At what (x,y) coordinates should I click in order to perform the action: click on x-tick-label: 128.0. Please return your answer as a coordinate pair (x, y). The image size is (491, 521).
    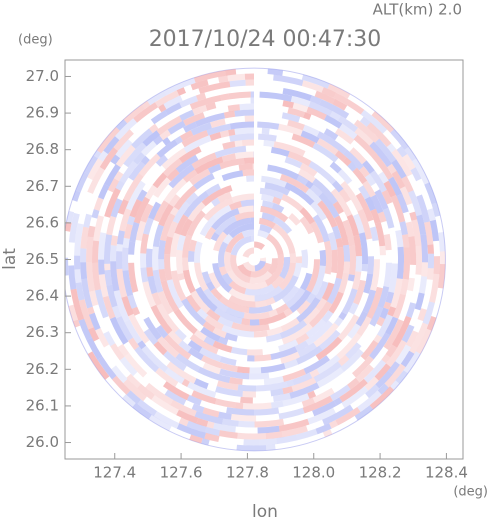
    Looking at the image, I should click on (313, 473).